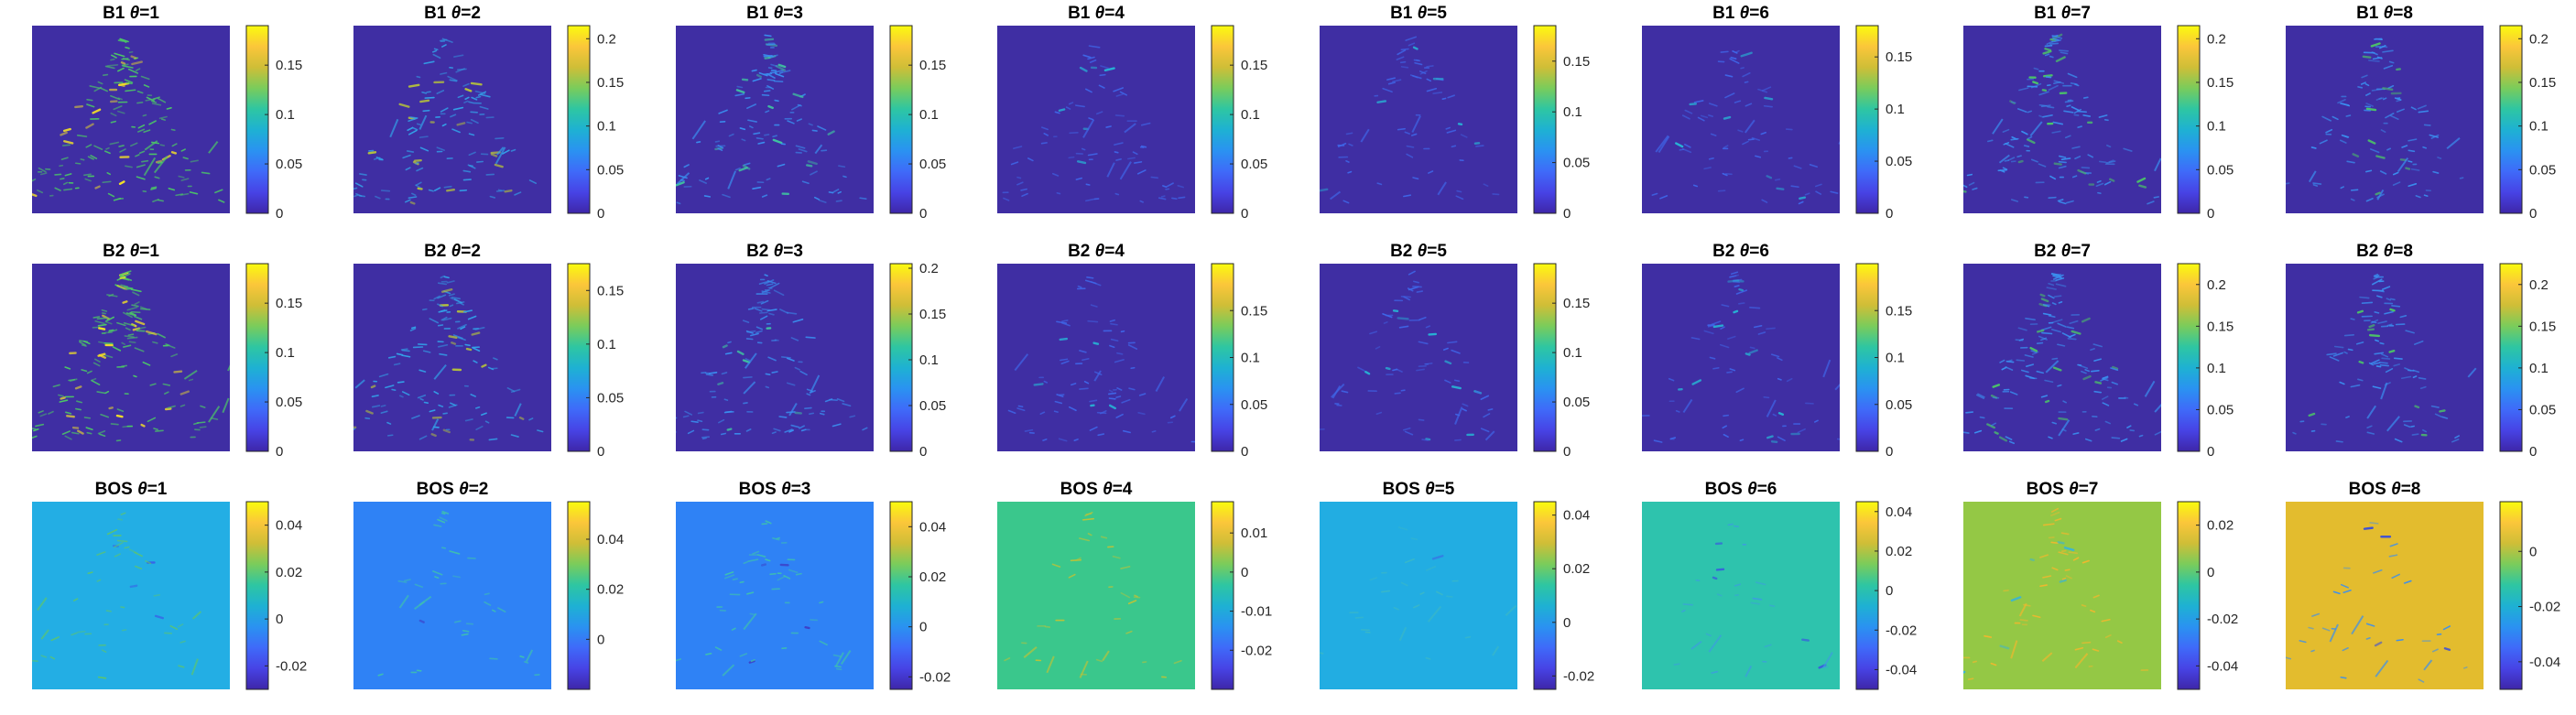 Image resolution: width=2576 pixels, height=715 pixels. What do you see at coordinates (2542, 170) in the screenshot?
I see `colorbar-tick-label: 0.05` at bounding box center [2542, 170].